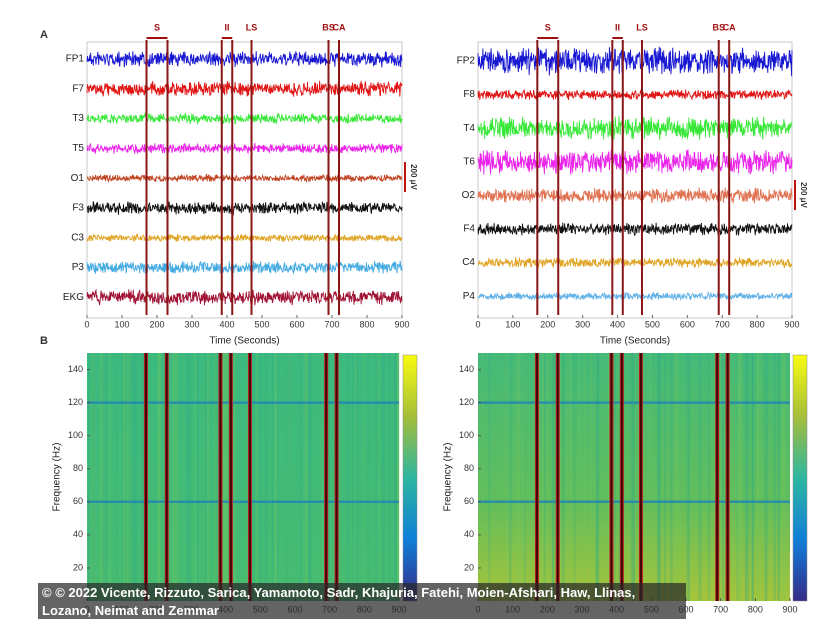 The width and height of the screenshot is (833, 619). What do you see at coordinates (73, 297) in the screenshot?
I see `channel-label: EKG` at bounding box center [73, 297].